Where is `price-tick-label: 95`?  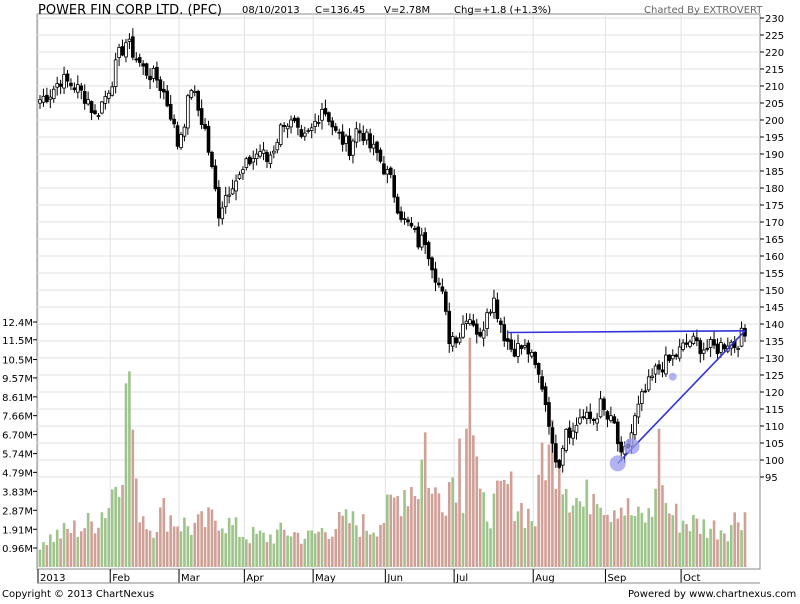
price-tick-label: 95 is located at coordinates (771, 478).